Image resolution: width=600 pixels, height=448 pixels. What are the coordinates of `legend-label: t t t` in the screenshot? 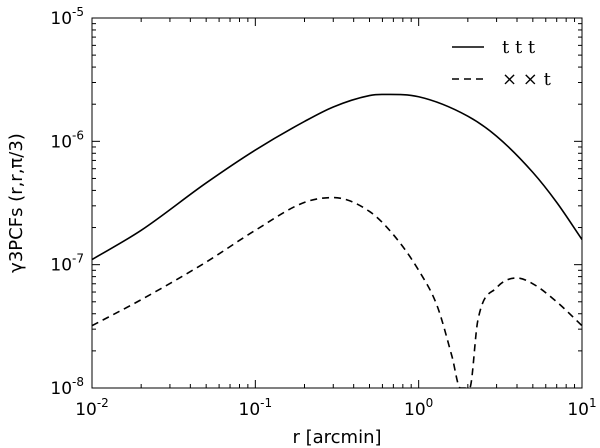 It's located at (519, 47).